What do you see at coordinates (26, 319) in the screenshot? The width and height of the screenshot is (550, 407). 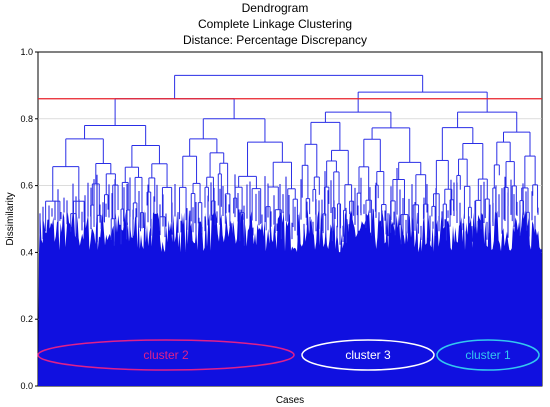 I see `y-tick-label: 0.2` at bounding box center [26, 319].